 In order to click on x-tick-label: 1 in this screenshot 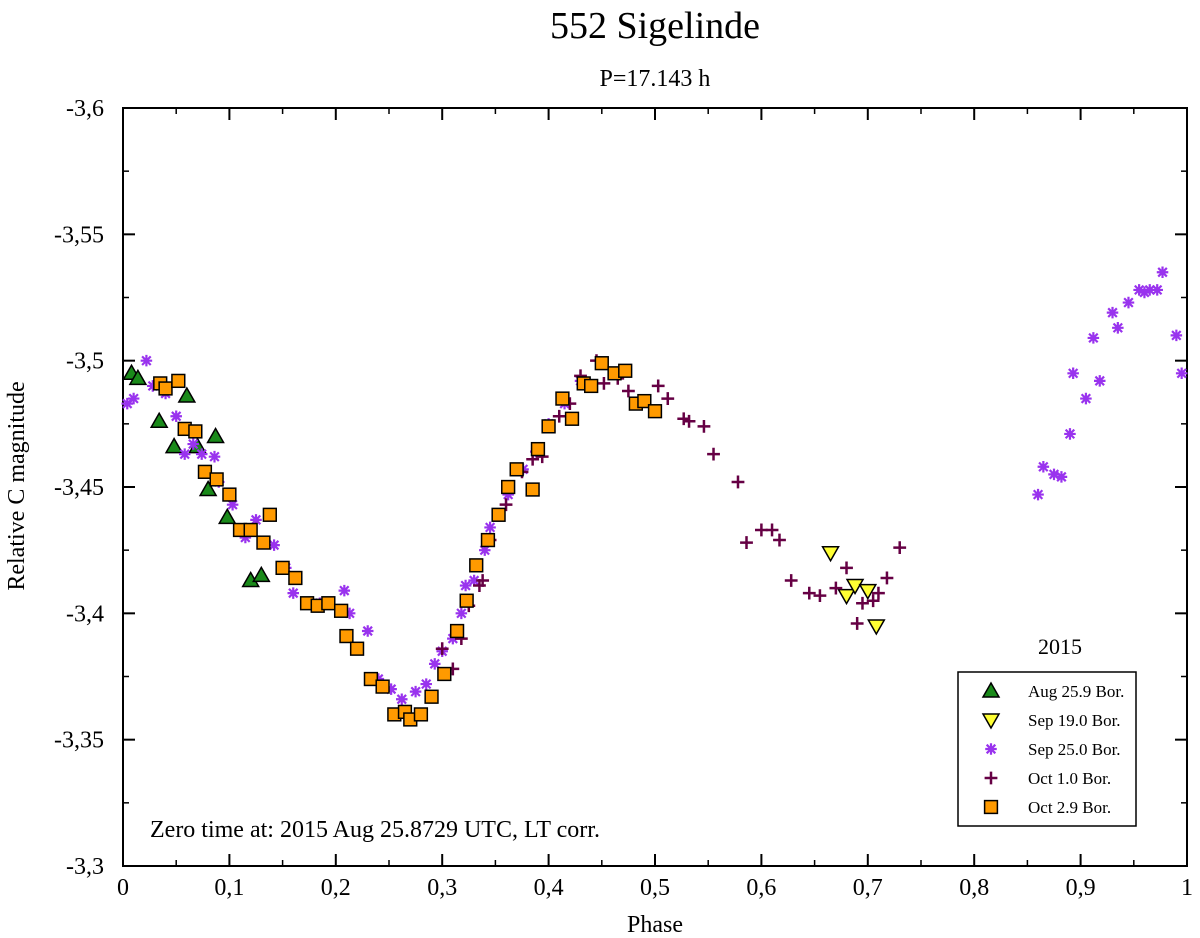, I will do `click(1187, 888)`.